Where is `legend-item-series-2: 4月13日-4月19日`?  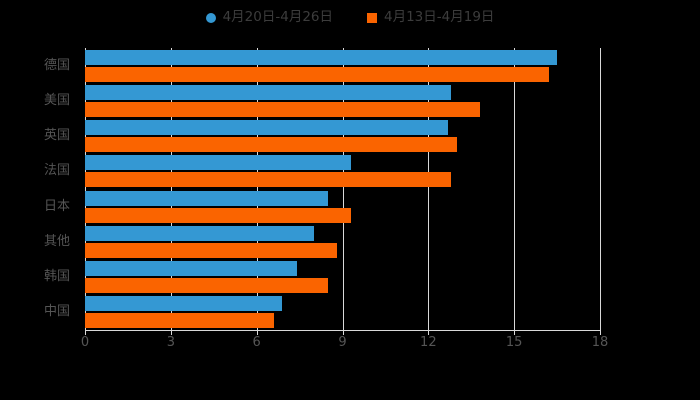 legend-item-series-2: 4月13日-4月19日 is located at coordinates (430, 18).